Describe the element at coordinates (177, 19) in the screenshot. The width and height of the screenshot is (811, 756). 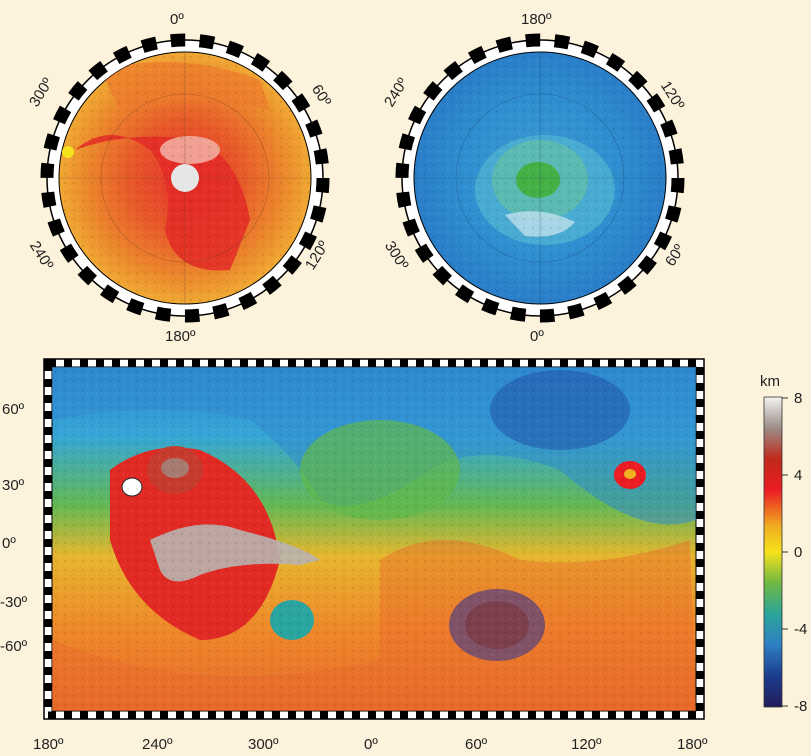
I see `north-map-label-top: 0º` at that location.